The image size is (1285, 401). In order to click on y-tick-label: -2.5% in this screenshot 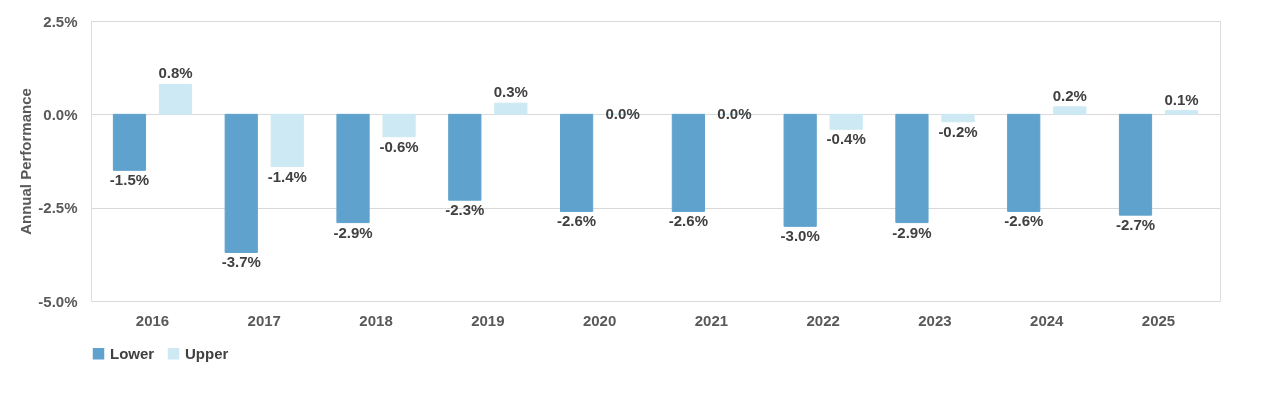, I will do `click(58, 208)`.